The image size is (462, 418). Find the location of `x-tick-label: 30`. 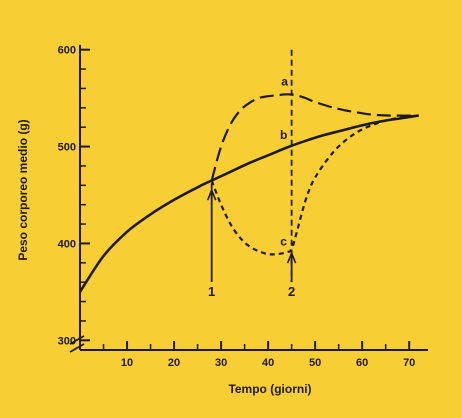

x-tick-label: 30 is located at coordinates (221, 363).